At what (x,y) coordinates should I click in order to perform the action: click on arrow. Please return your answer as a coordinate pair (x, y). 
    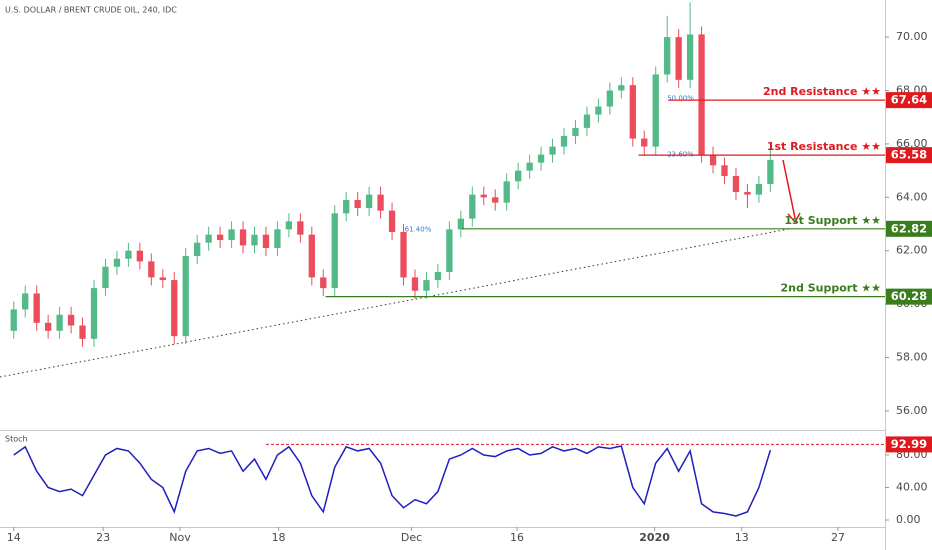
    Looking at the image, I should click on (791, 191).